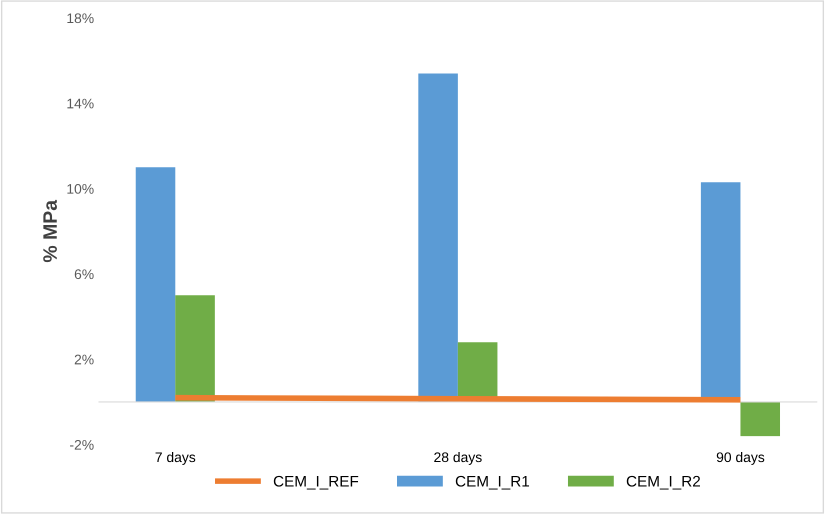 The image size is (825, 514). Describe the element at coordinates (80, 18) in the screenshot. I see `y-tick-label: 18%` at that location.